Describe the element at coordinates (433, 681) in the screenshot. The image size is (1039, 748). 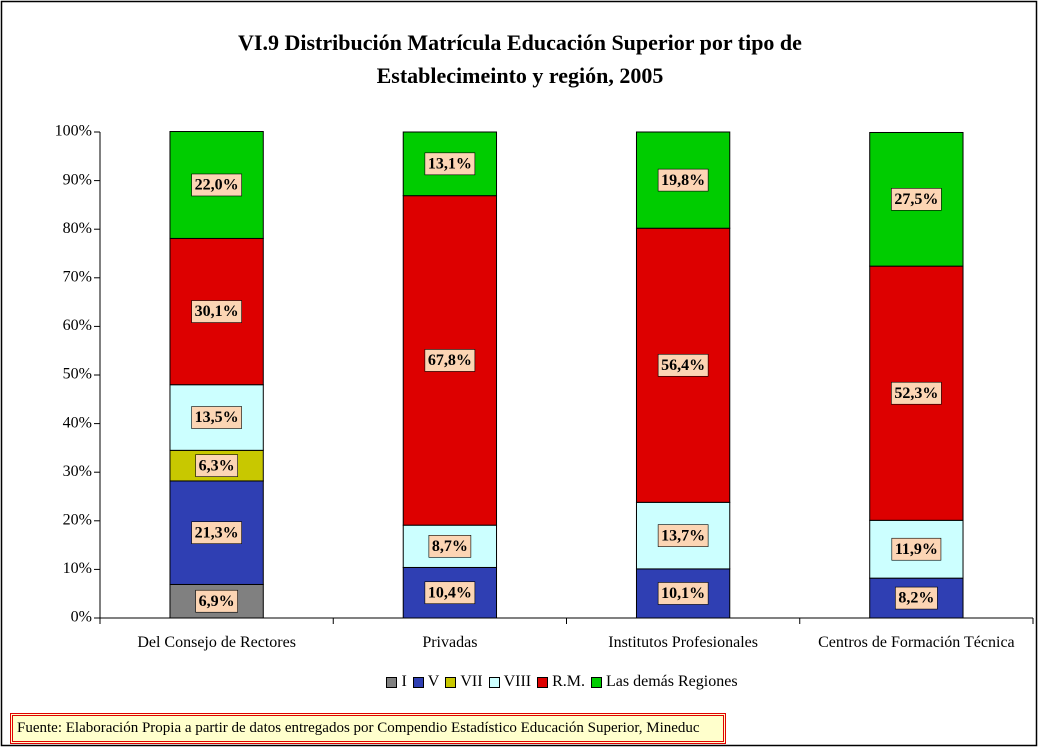
I see `legend-label: V` at that location.